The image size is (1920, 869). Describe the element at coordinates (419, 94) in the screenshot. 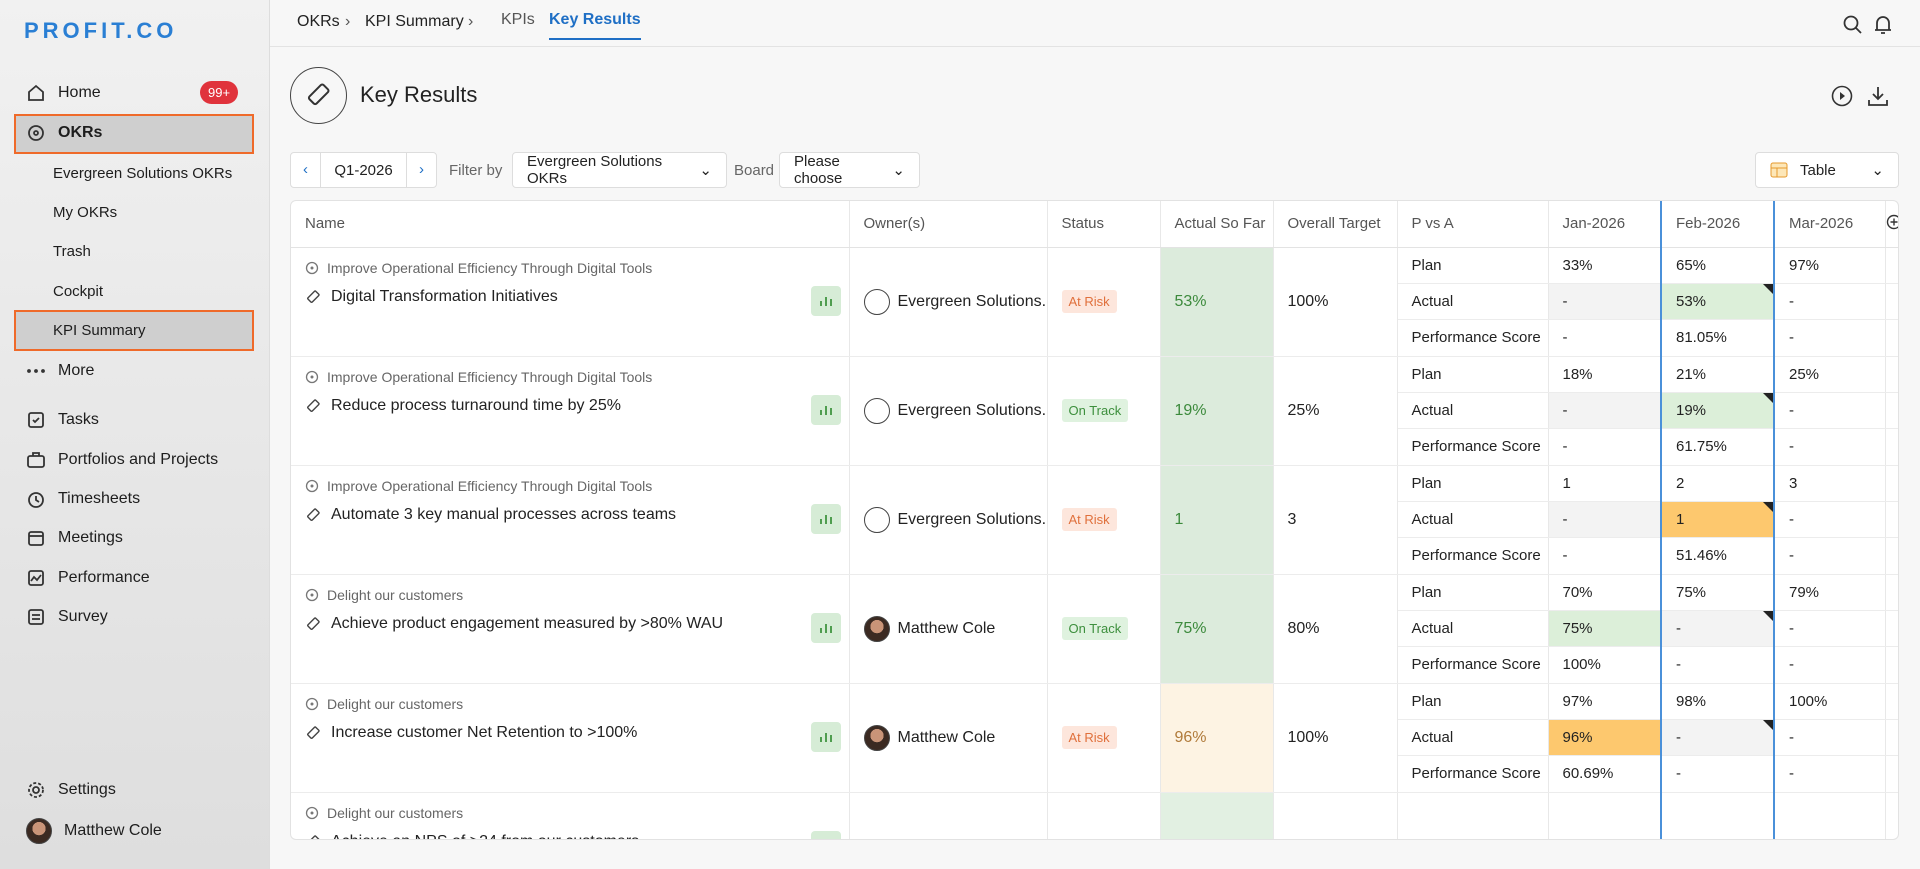

I see `page-title: Key Results` at that location.